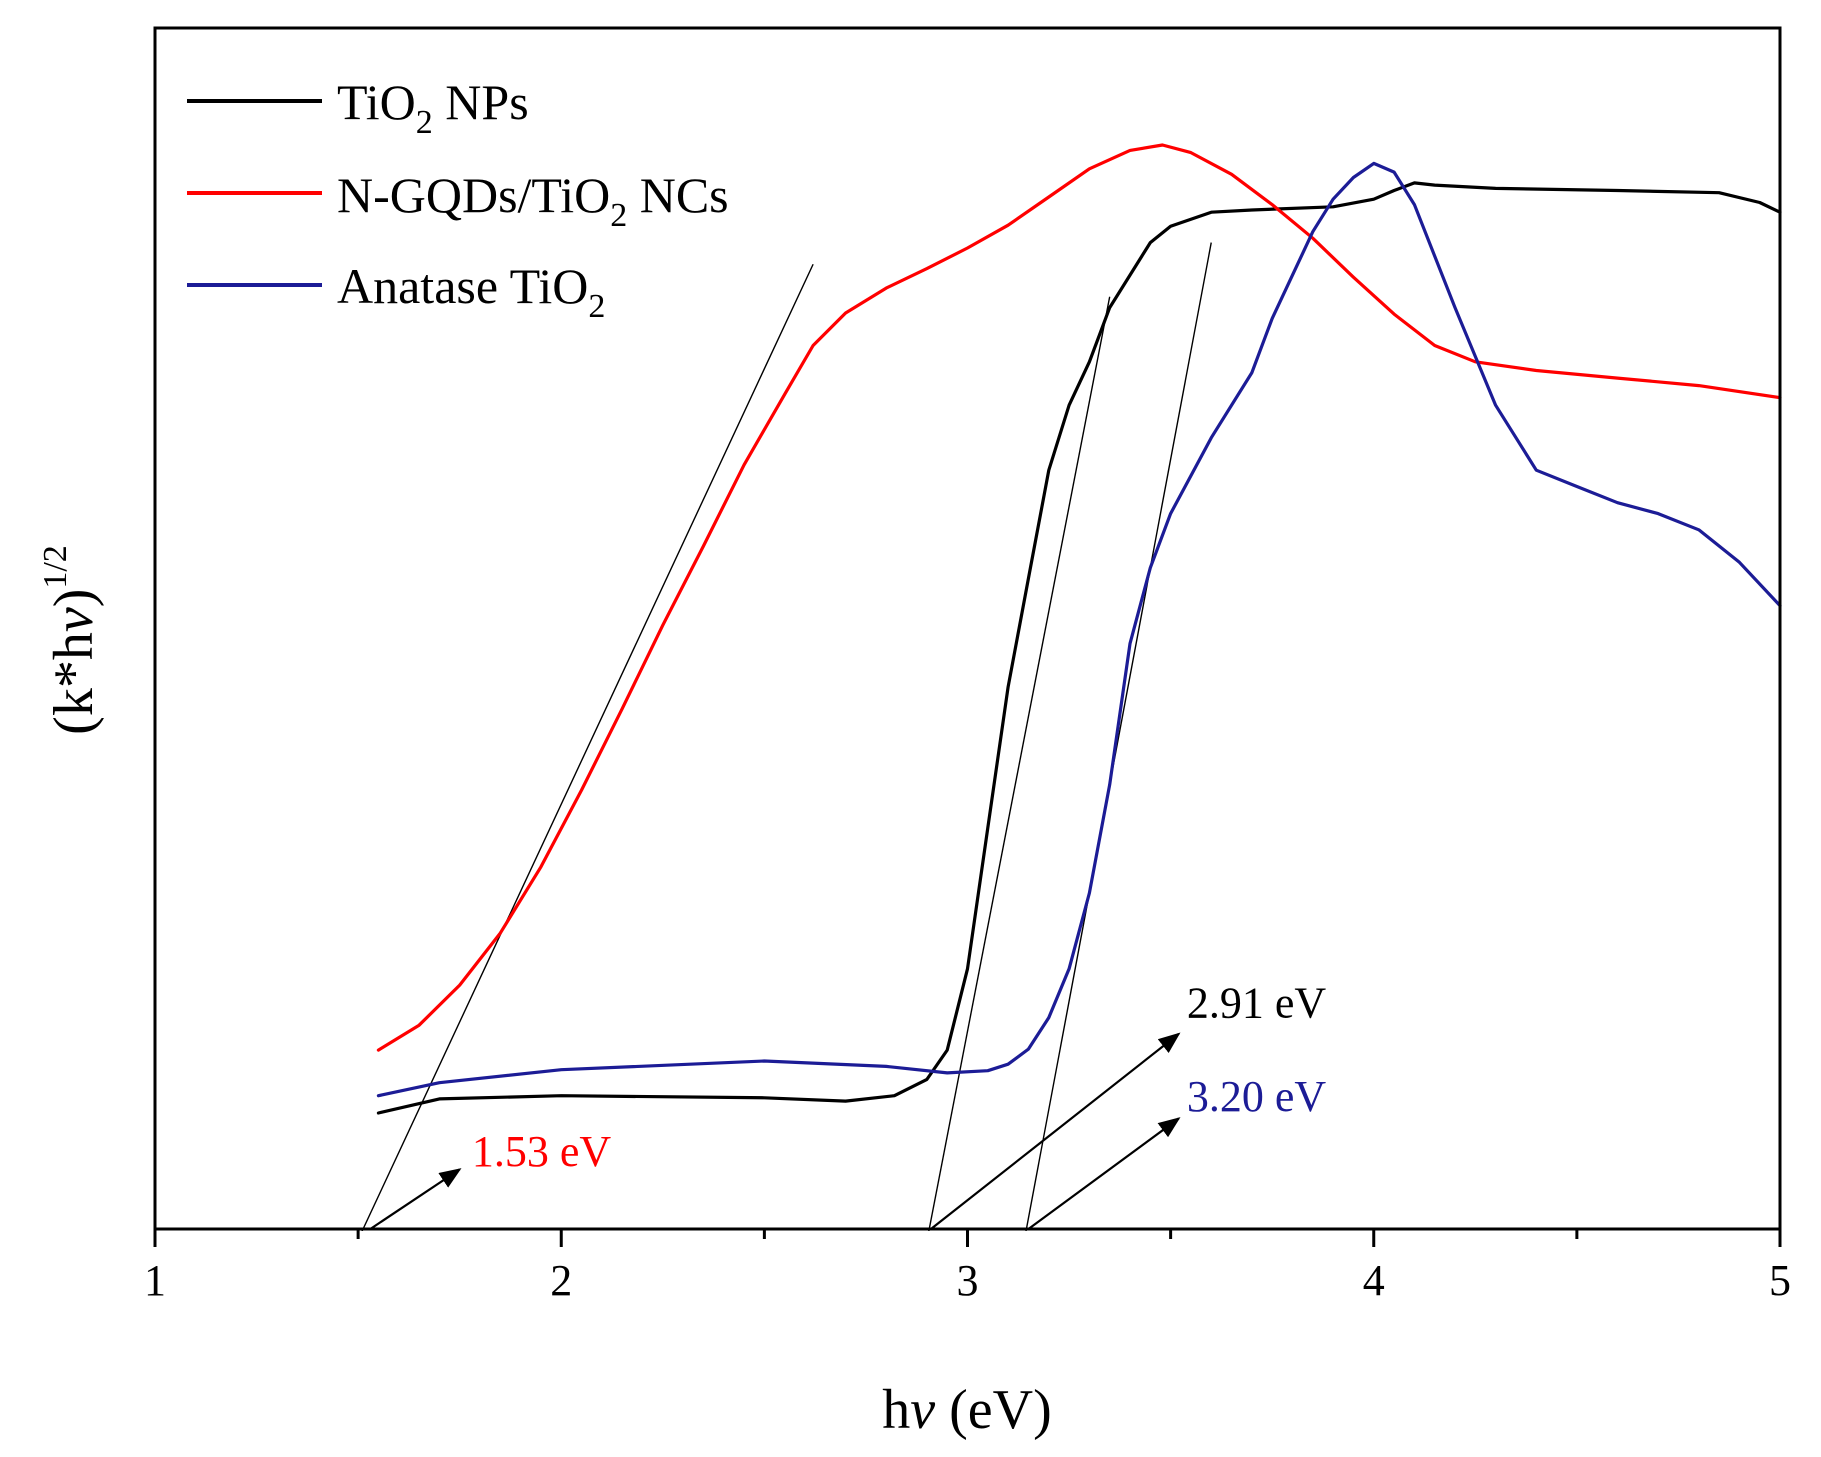 The height and width of the screenshot is (1457, 1821). What do you see at coordinates (561, 1280) in the screenshot?
I see `x-tick-label: 2` at bounding box center [561, 1280].